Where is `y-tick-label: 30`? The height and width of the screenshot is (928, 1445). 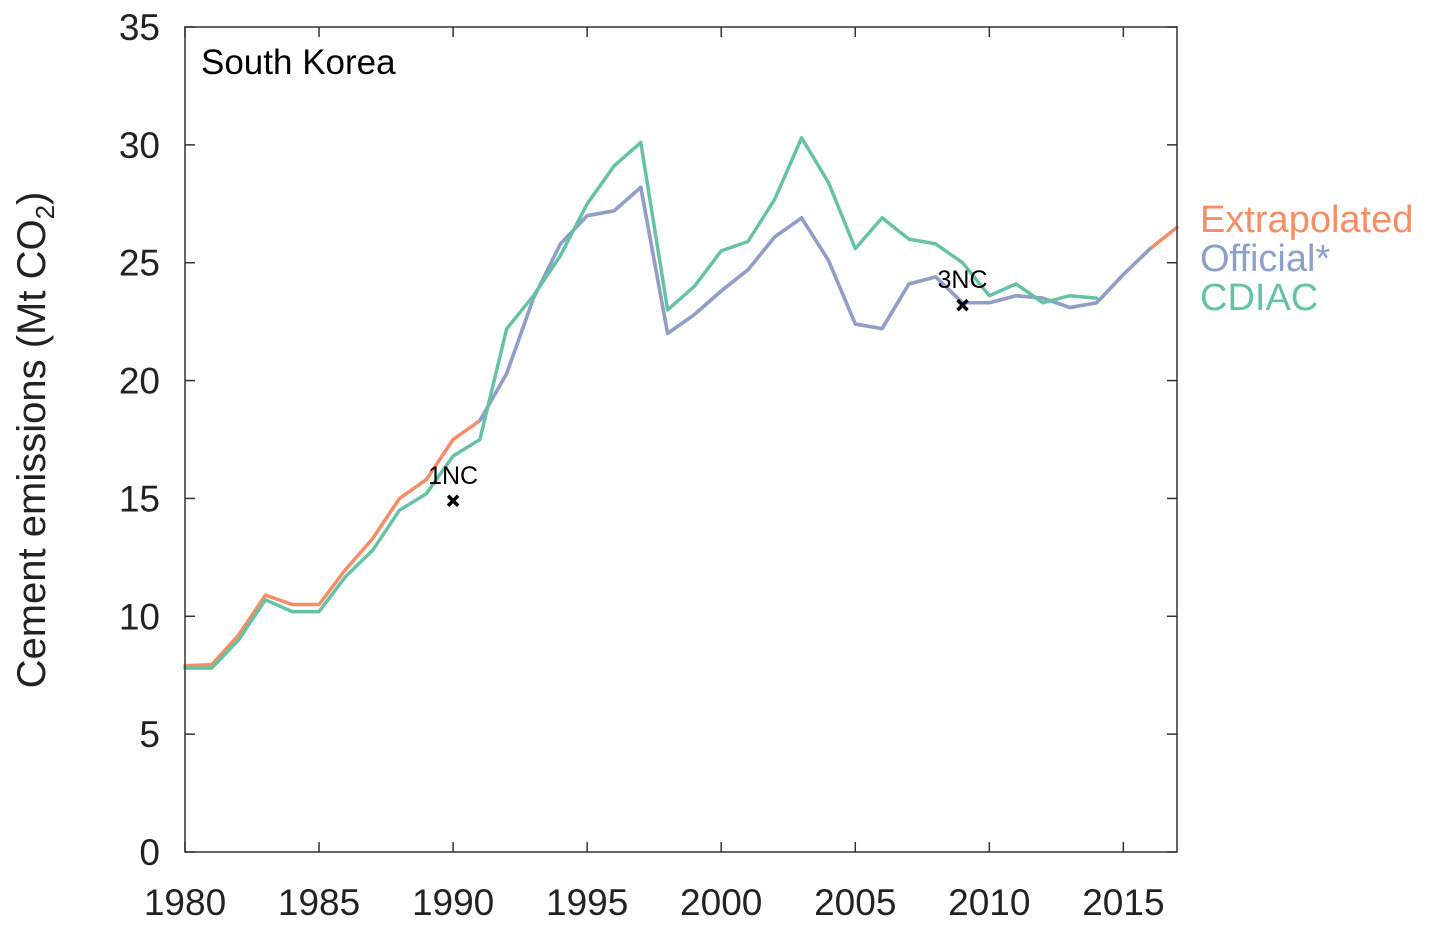 y-tick-label: 30 is located at coordinates (139, 145).